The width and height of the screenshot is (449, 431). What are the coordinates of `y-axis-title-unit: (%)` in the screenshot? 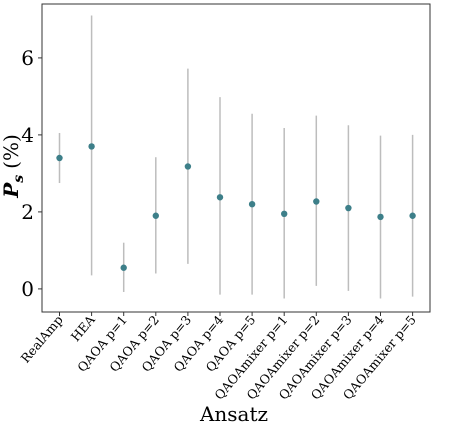 It's located at (11, 151).